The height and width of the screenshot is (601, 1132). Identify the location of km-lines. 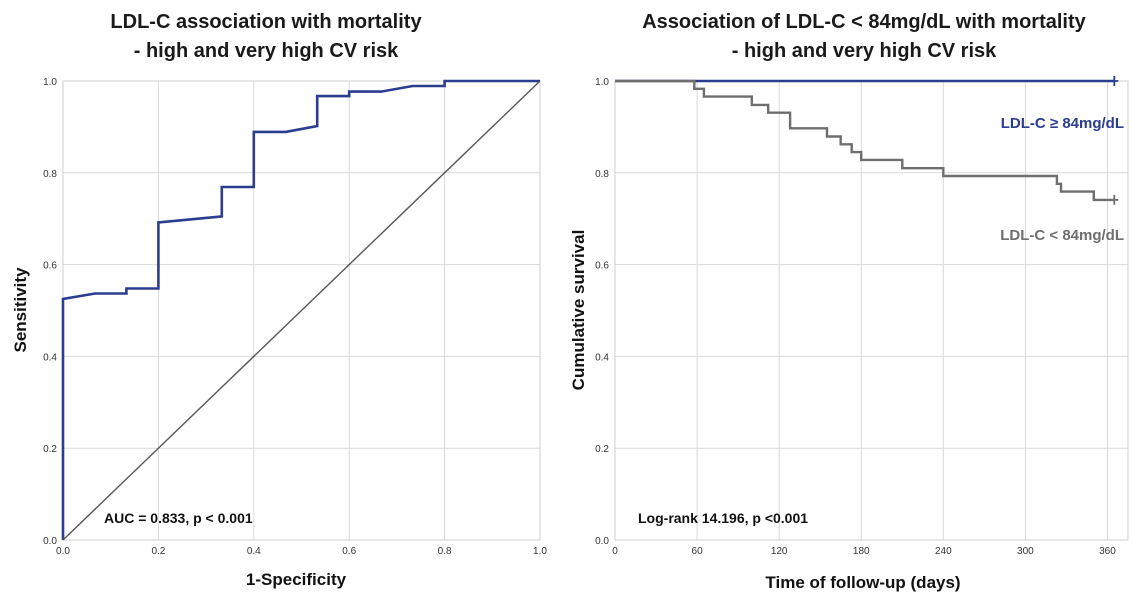
(867, 140).